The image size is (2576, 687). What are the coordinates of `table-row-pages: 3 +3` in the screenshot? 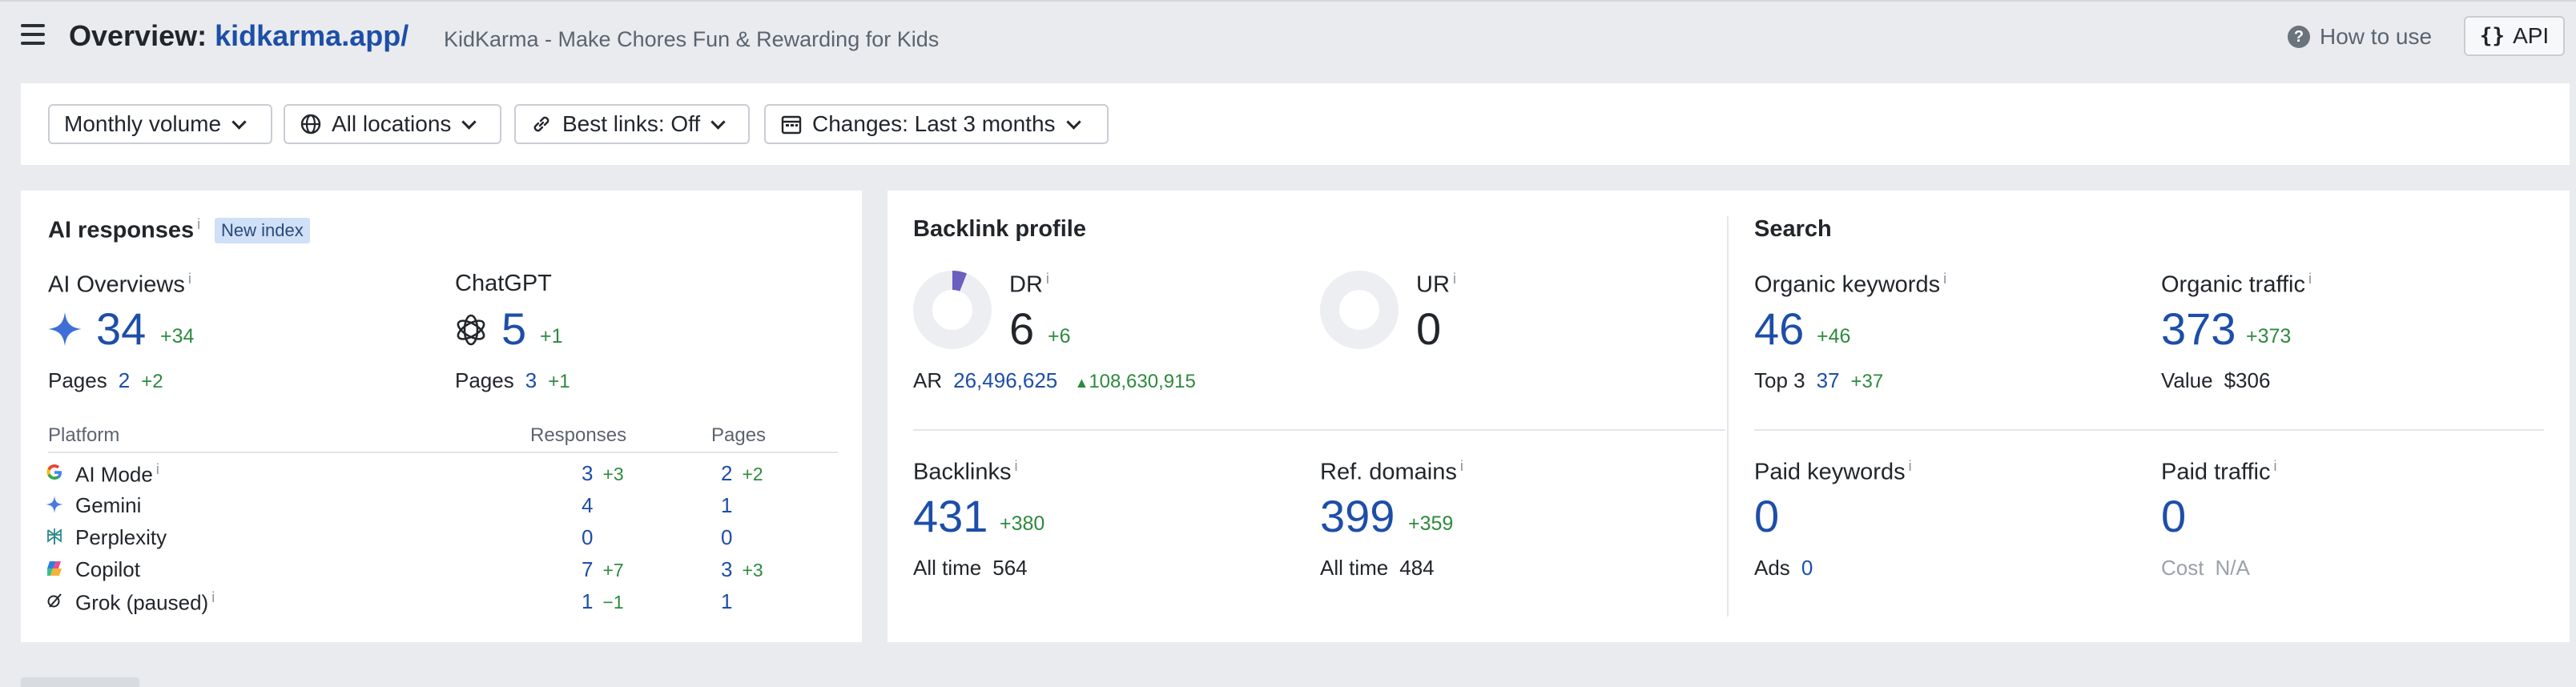 It's located at (742, 569).